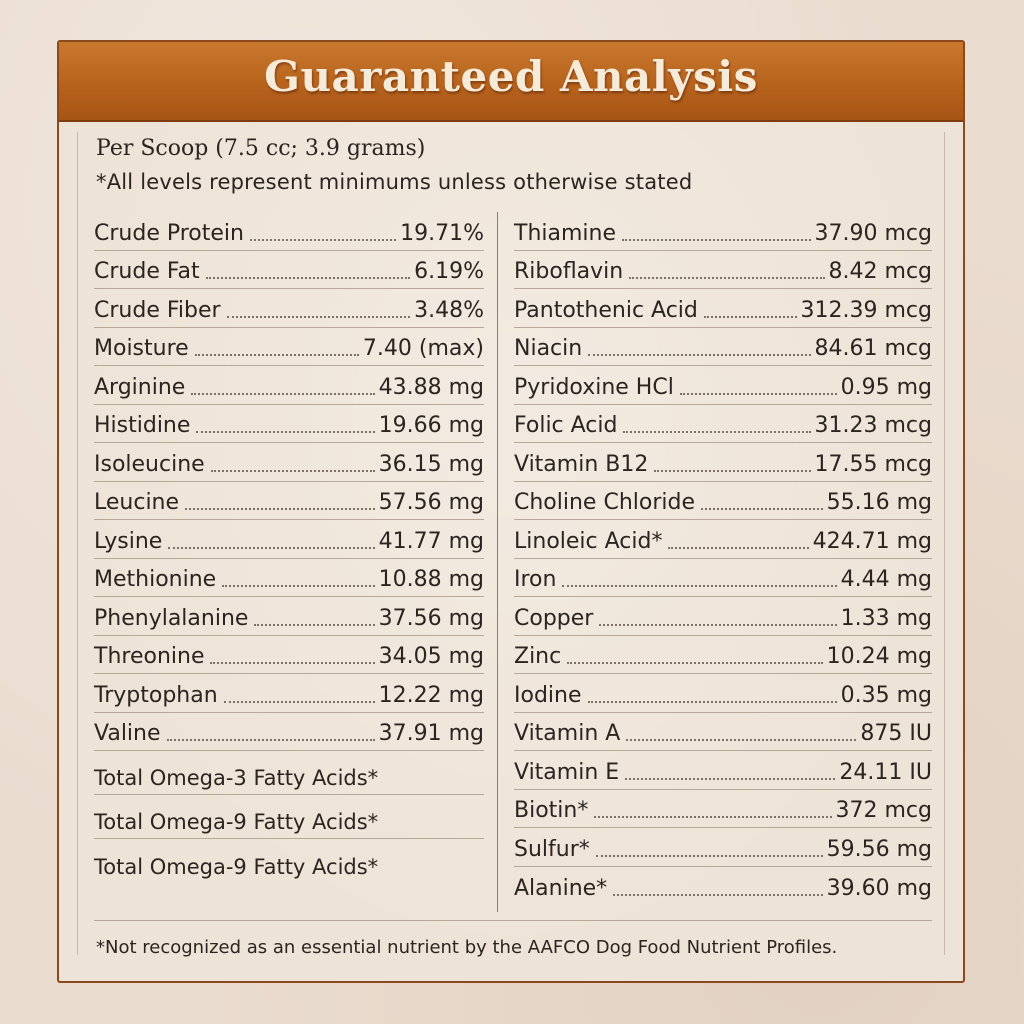  I want to click on nutrient-value: 7.40 (max), so click(423, 348).